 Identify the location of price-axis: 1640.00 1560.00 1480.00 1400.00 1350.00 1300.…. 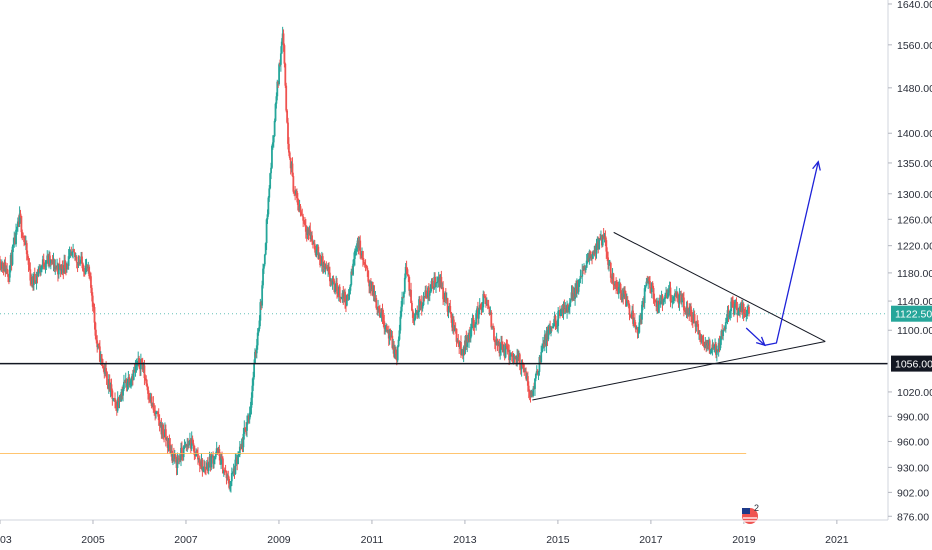
(910, 261).